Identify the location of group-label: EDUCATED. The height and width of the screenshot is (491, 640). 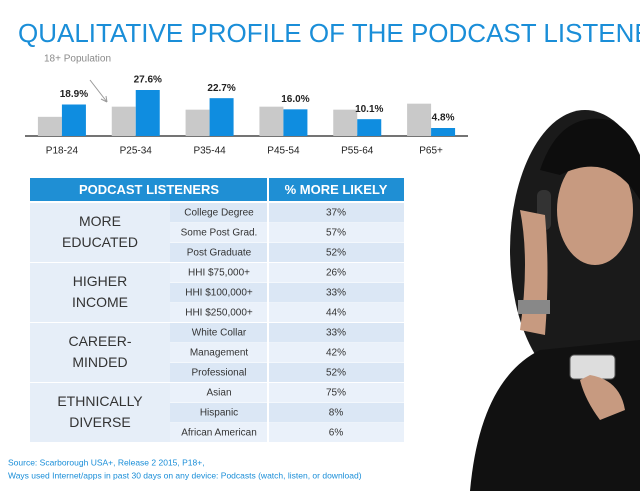
(100, 242).